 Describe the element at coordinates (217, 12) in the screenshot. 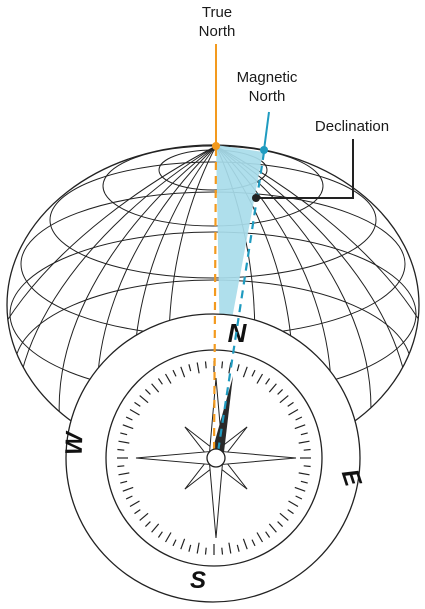

I see `true-north-label-line-1: True` at that location.